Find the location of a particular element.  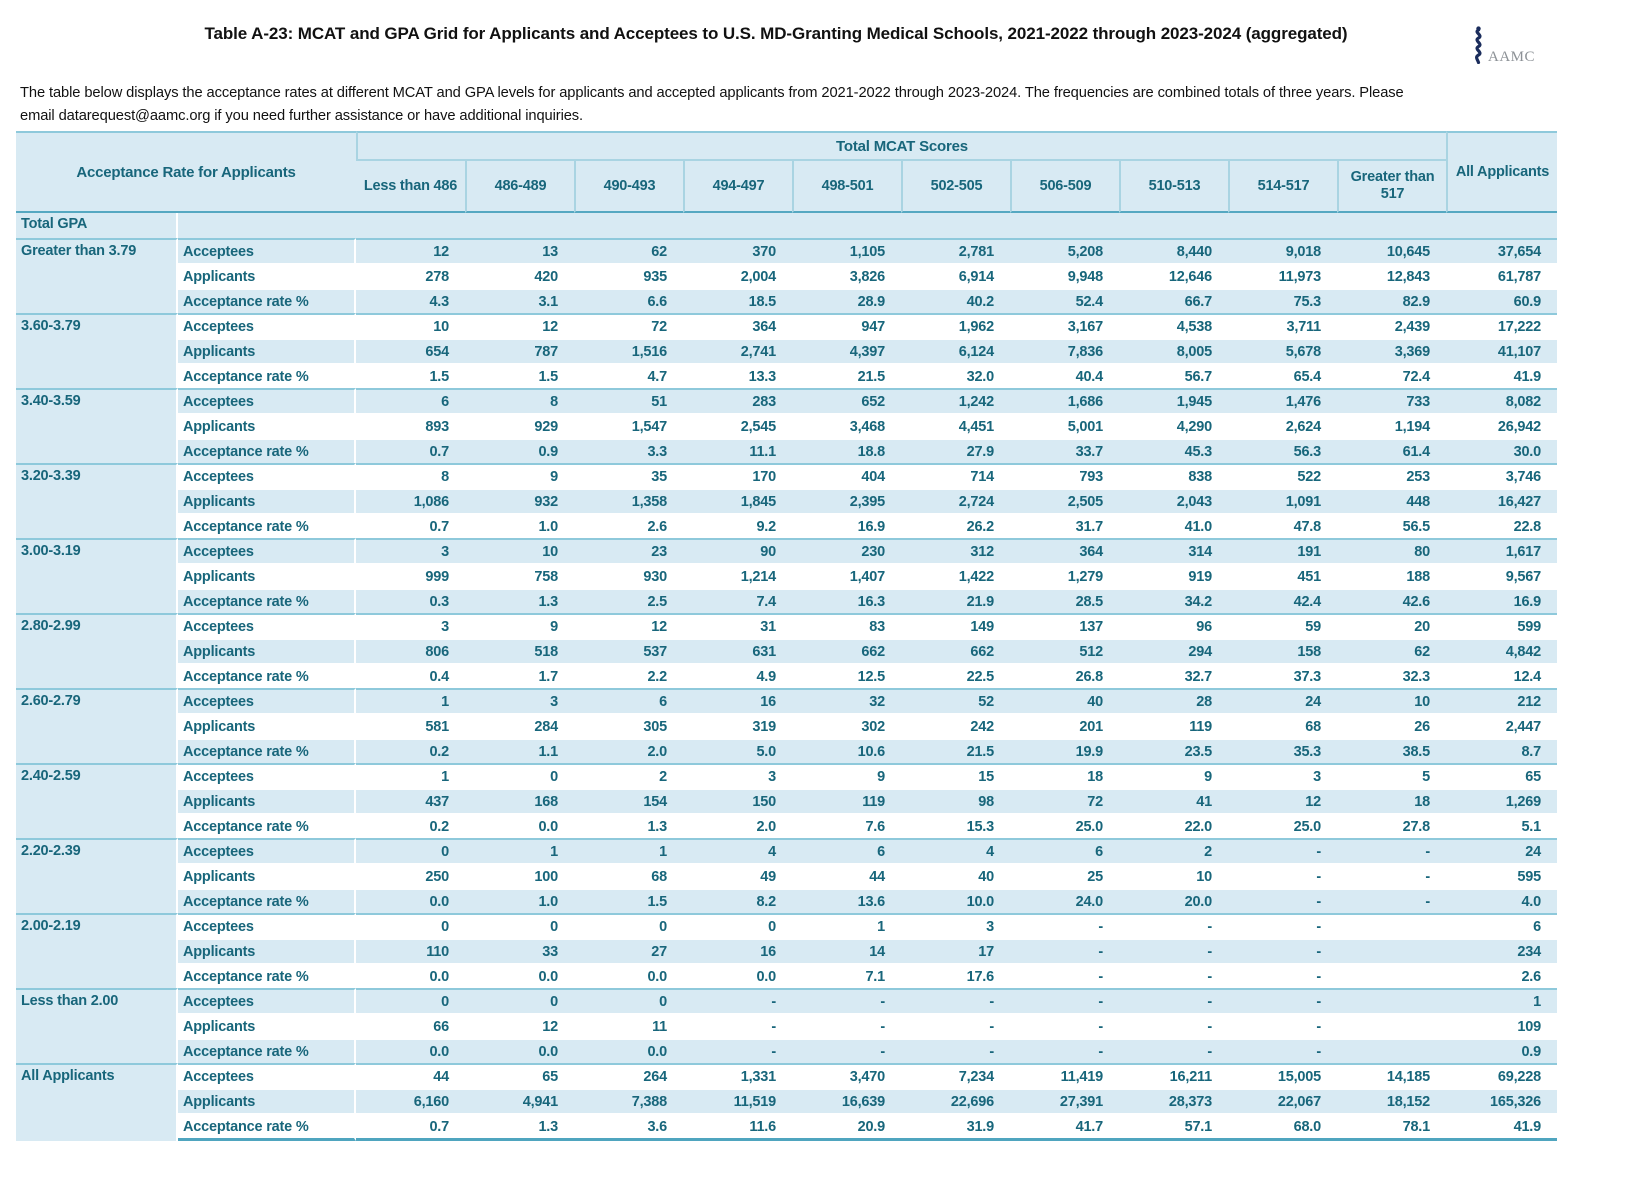

data-cell: 56.5 is located at coordinates (1391, 525).